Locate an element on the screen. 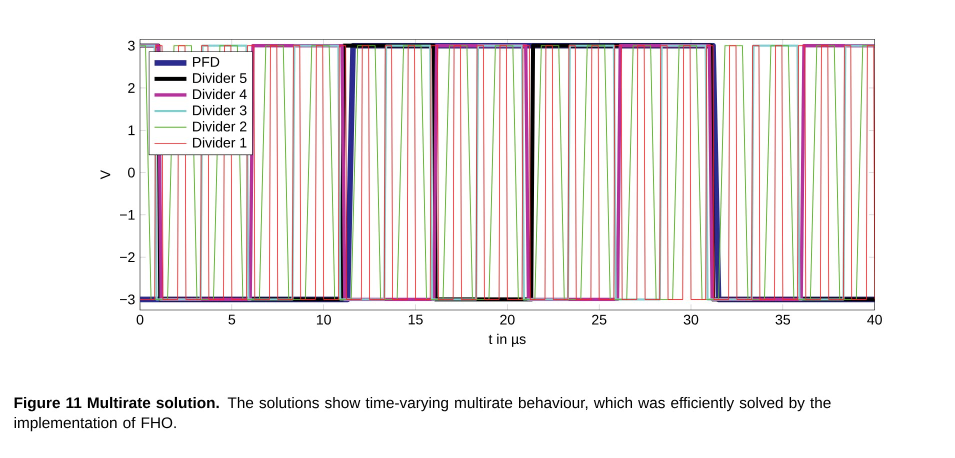  x-tick-label: 20 is located at coordinates (507, 319).